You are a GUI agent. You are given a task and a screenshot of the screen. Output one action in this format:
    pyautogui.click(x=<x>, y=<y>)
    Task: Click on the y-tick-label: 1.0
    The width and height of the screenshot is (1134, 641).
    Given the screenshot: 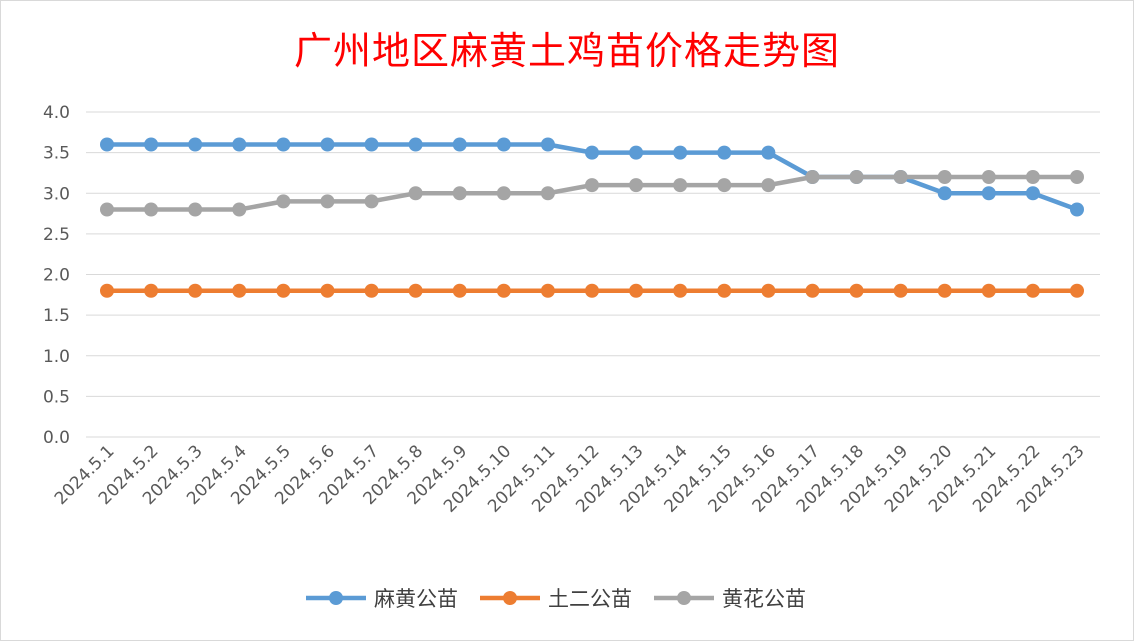 What is the action you would take?
    pyautogui.click(x=56, y=357)
    